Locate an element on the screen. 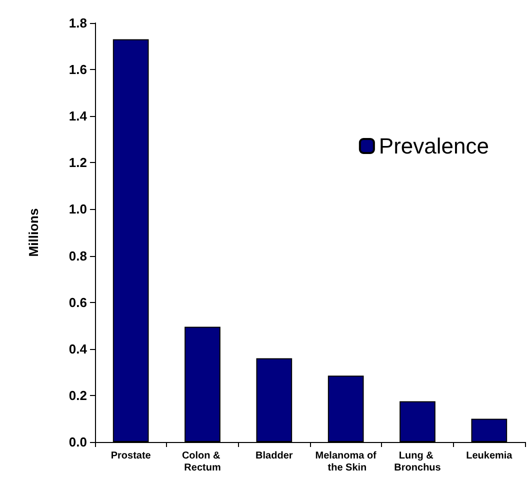 The height and width of the screenshot is (486, 529). y-tick-label: 0.2 is located at coordinates (77, 395).